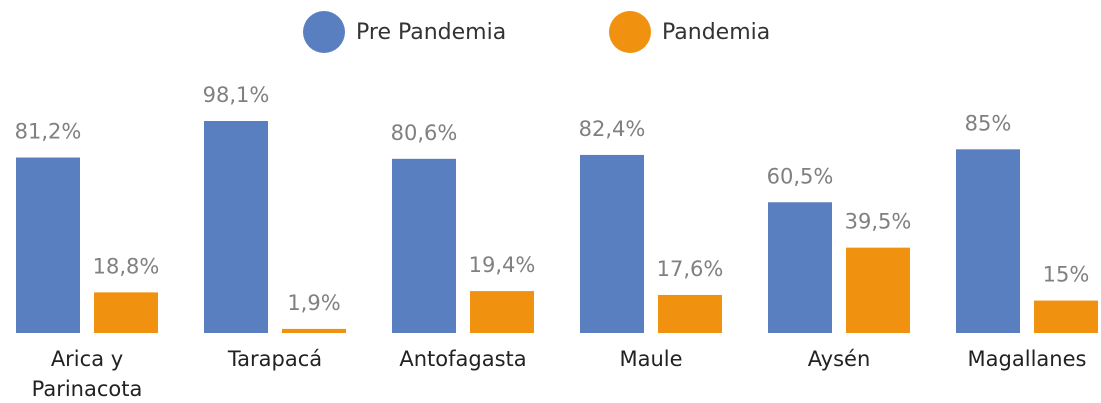 The height and width of the screenshot is (403, 1101). I want to click on value-label: 85%, so click(988, 123).